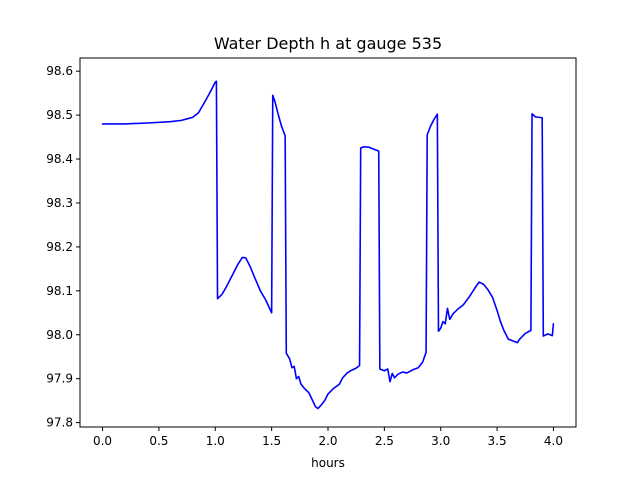  I want to click on y-tick-label: 97.9, so click(59, 379).